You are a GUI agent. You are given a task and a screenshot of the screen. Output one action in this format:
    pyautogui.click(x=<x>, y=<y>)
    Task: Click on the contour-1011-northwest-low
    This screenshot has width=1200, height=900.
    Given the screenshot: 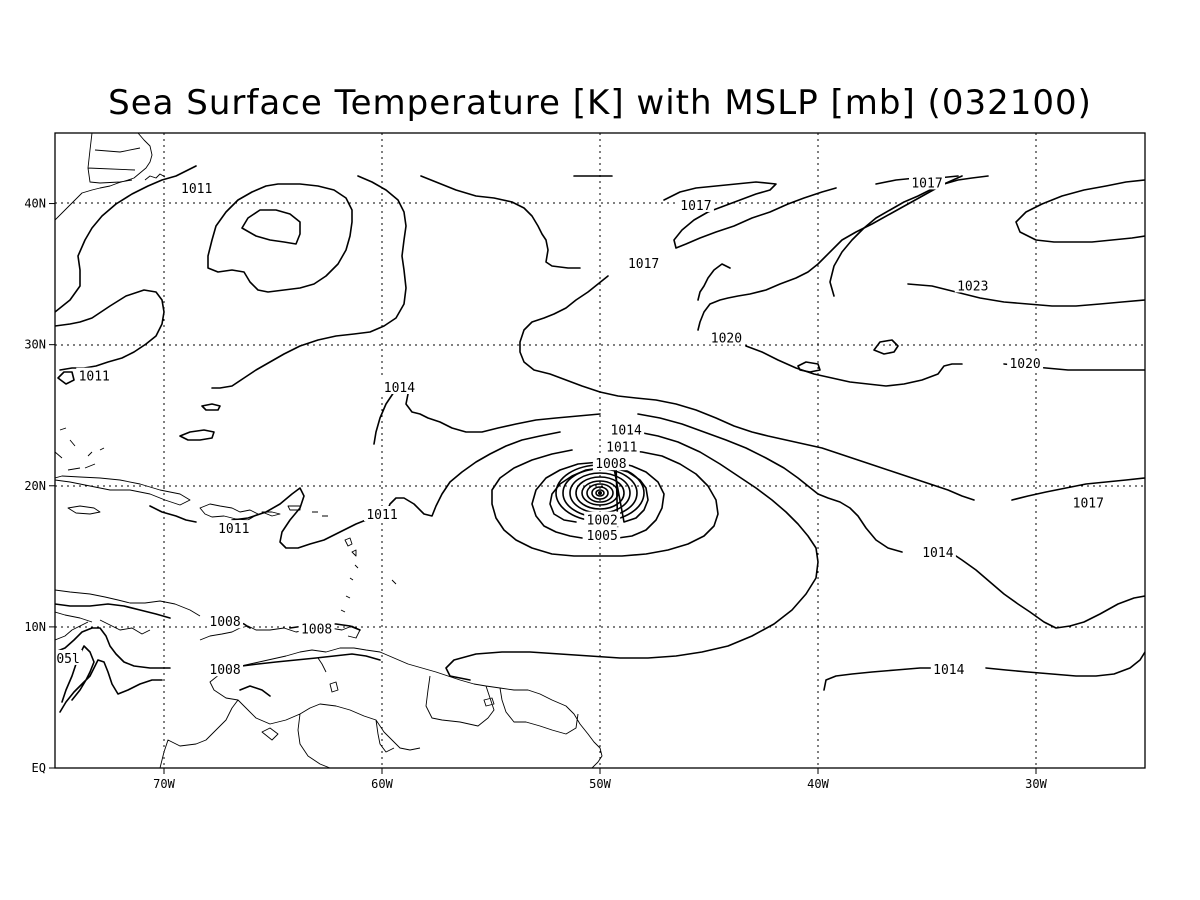 What is the action you would take?
    pyautogui.click(x=110, y=330)
    